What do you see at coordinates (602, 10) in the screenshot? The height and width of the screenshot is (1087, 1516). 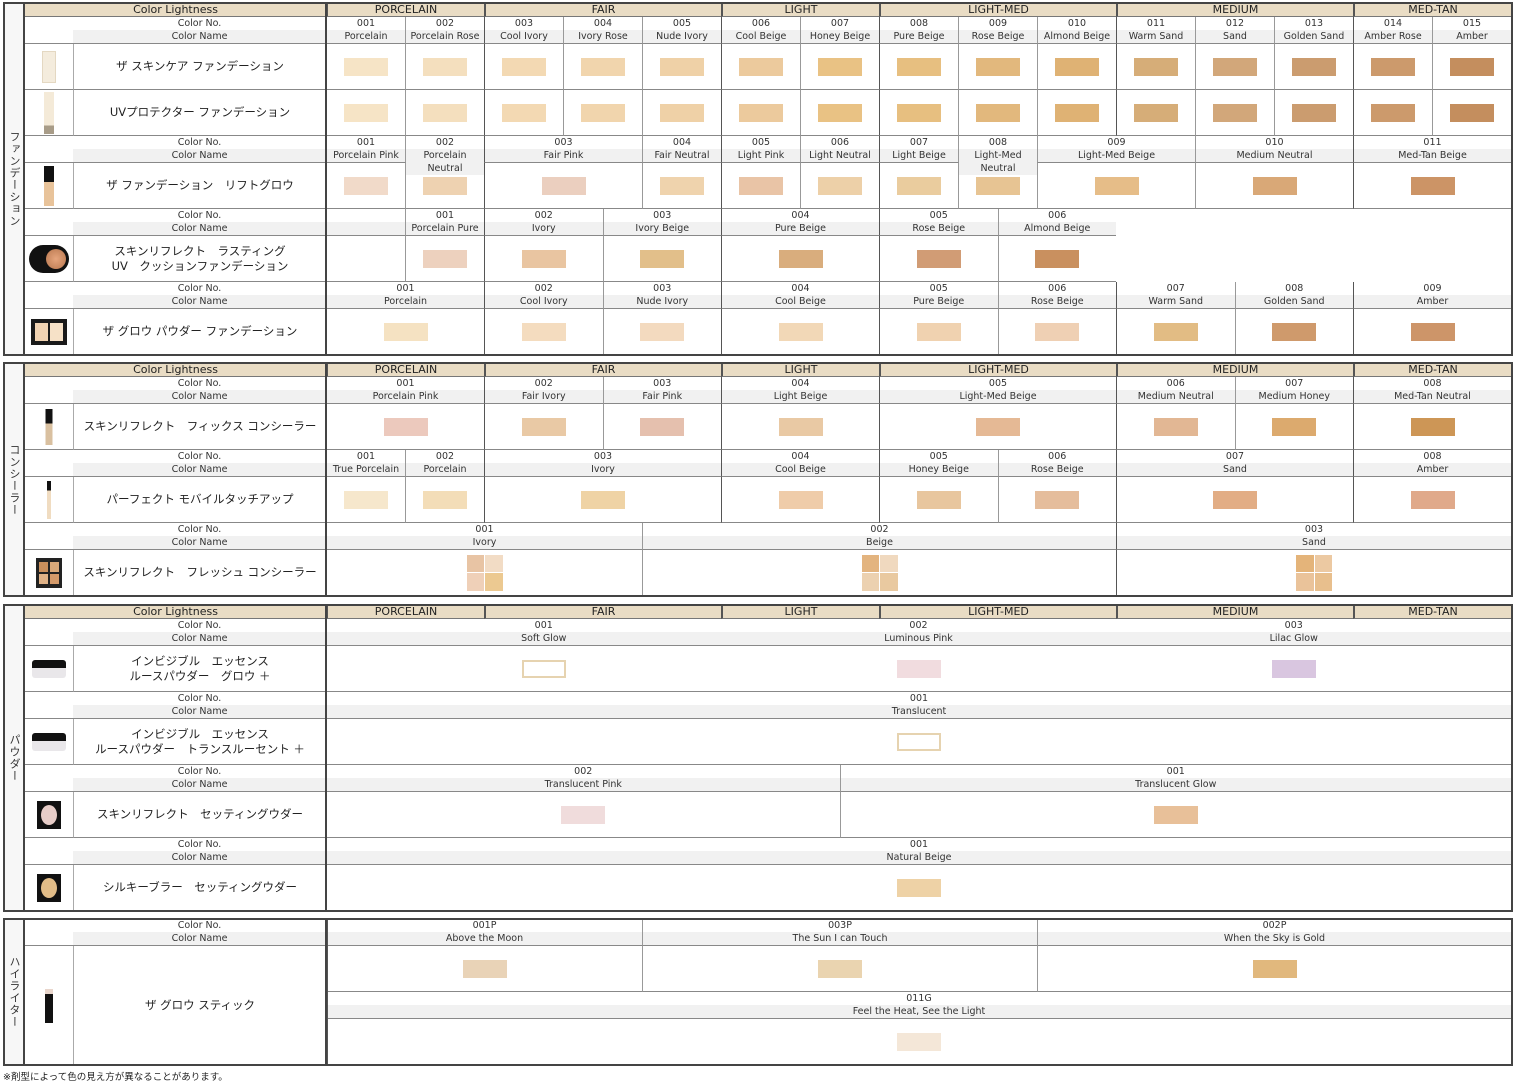 I see `lightness-level-fair: FAIR` at bounding box center [602, 10].